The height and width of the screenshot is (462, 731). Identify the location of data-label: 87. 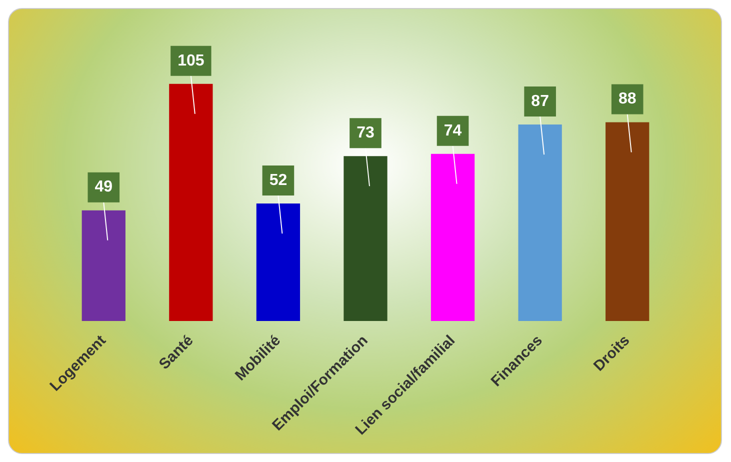
(540, 101).